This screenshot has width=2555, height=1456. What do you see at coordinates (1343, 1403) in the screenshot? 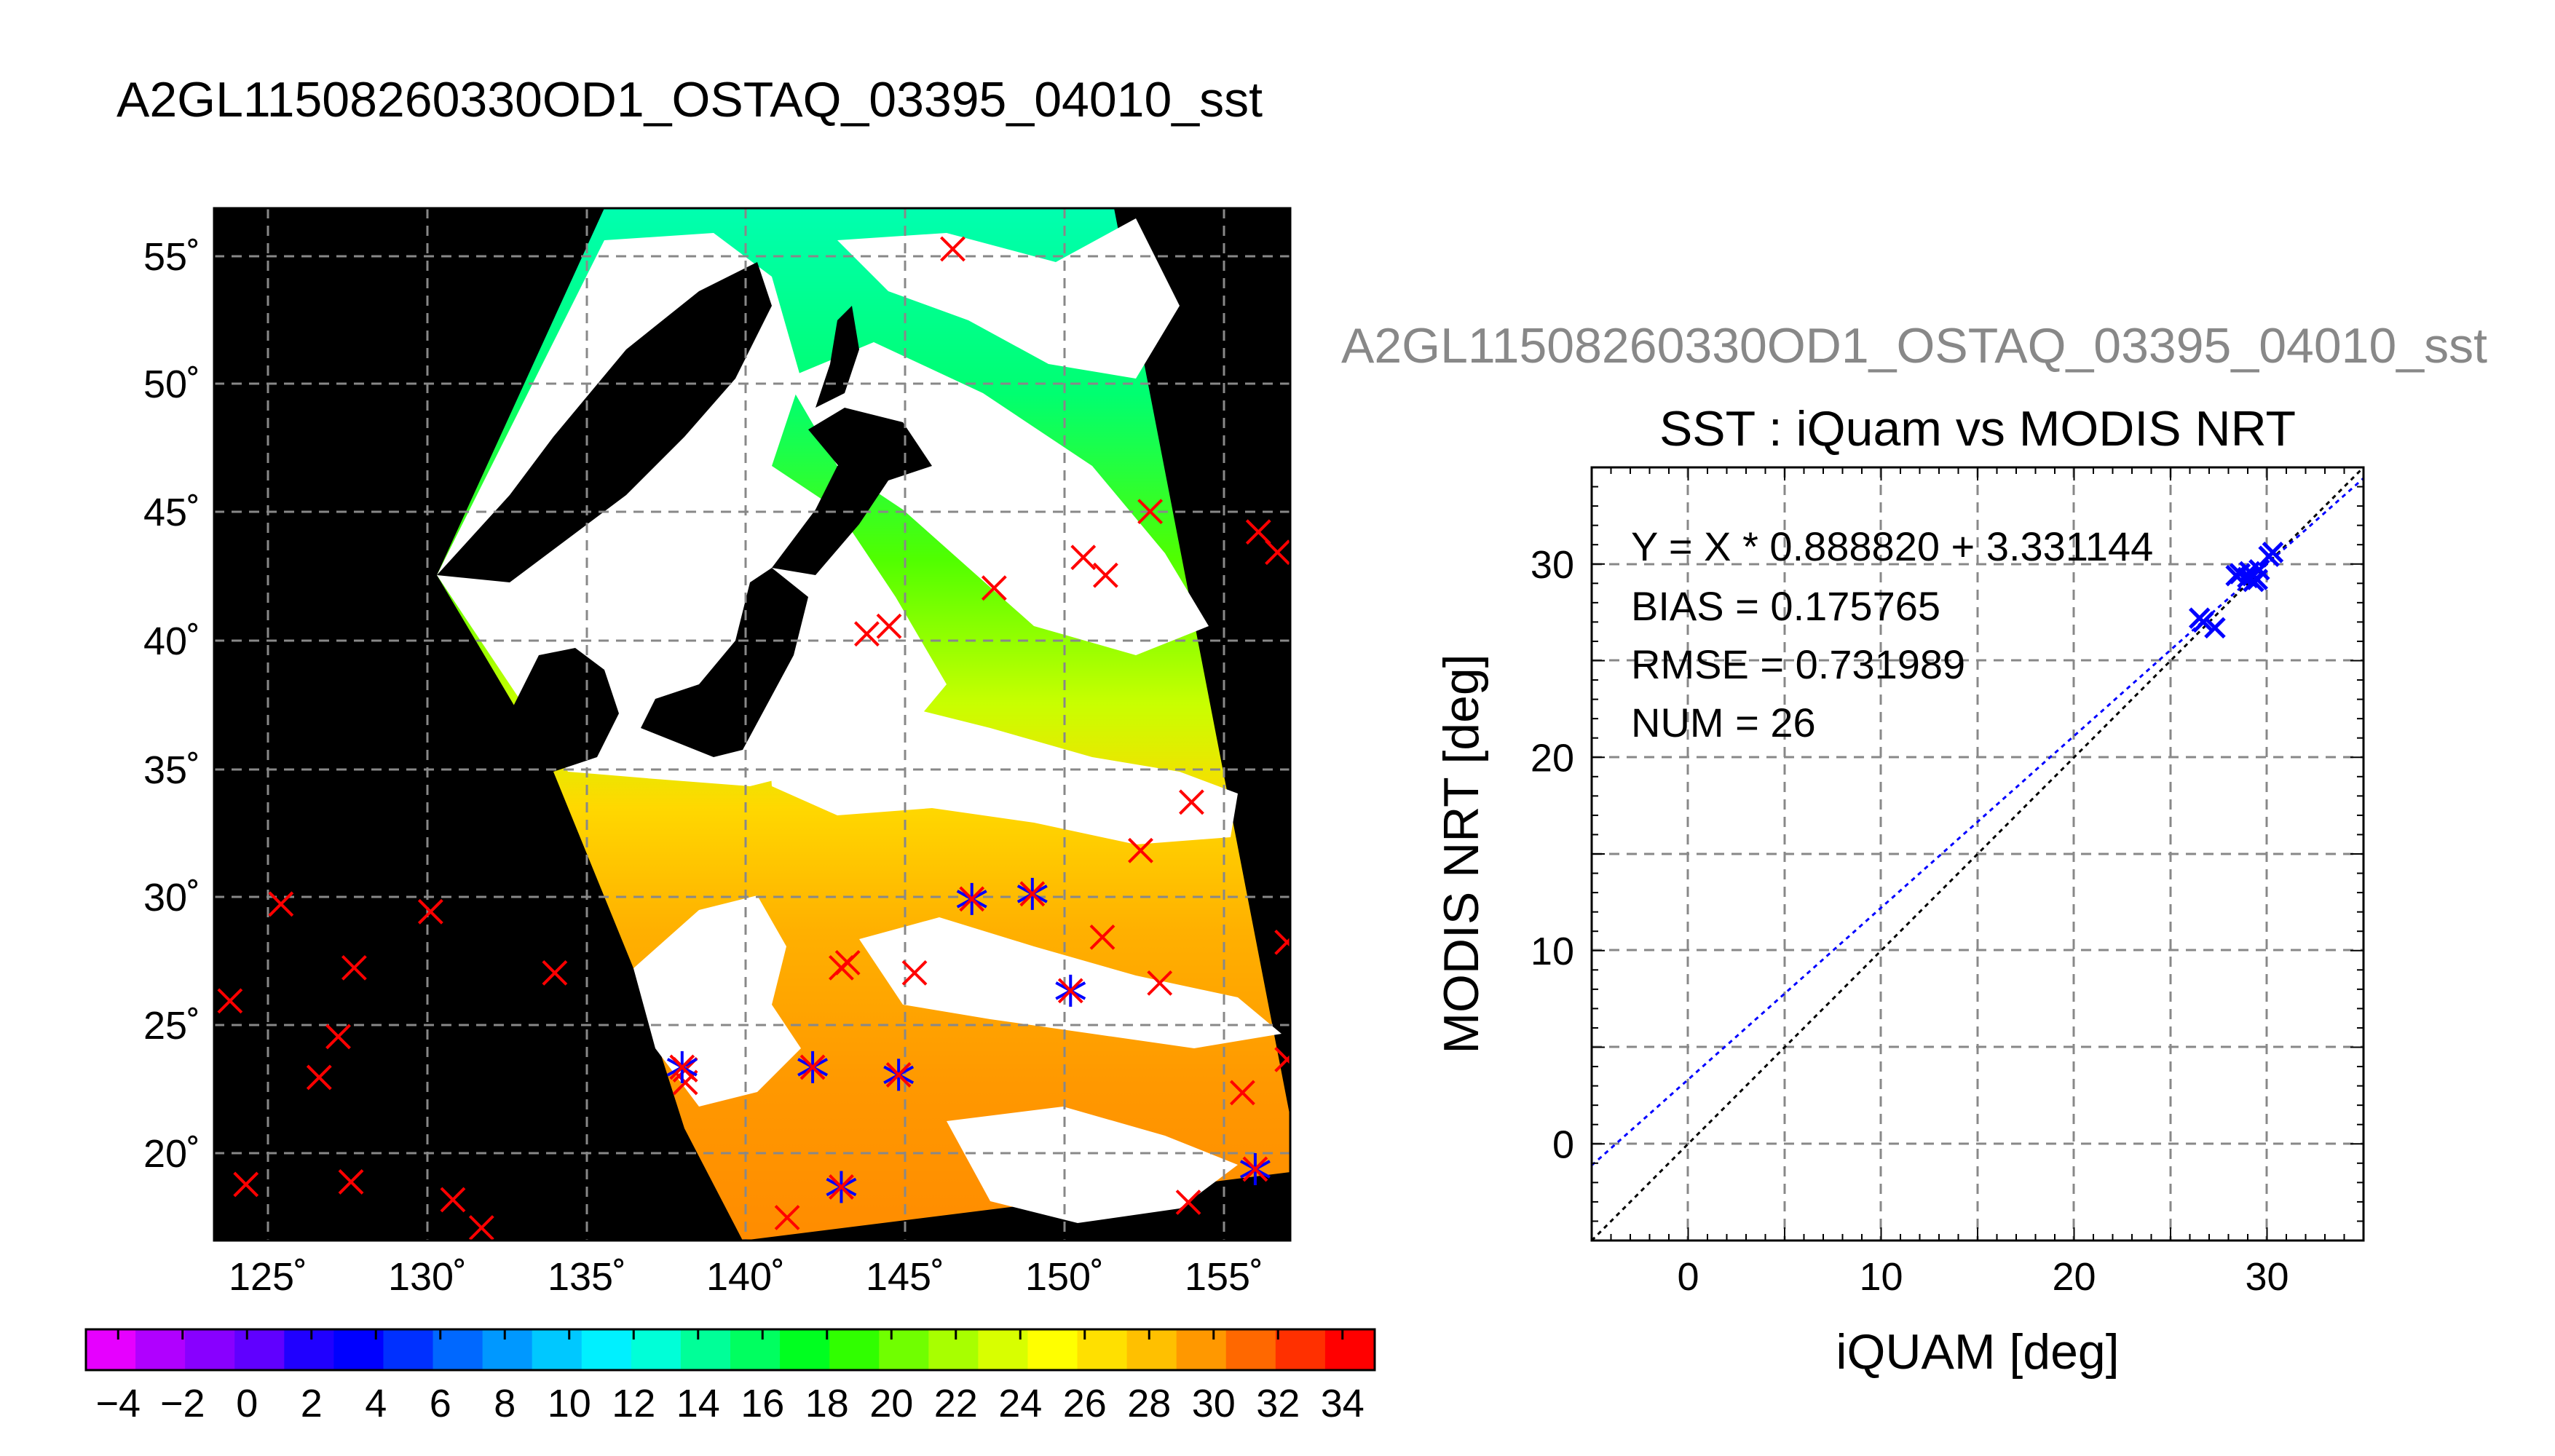
I see `colorbar-tick-label: 34` at bounding box center [1343, 1403].